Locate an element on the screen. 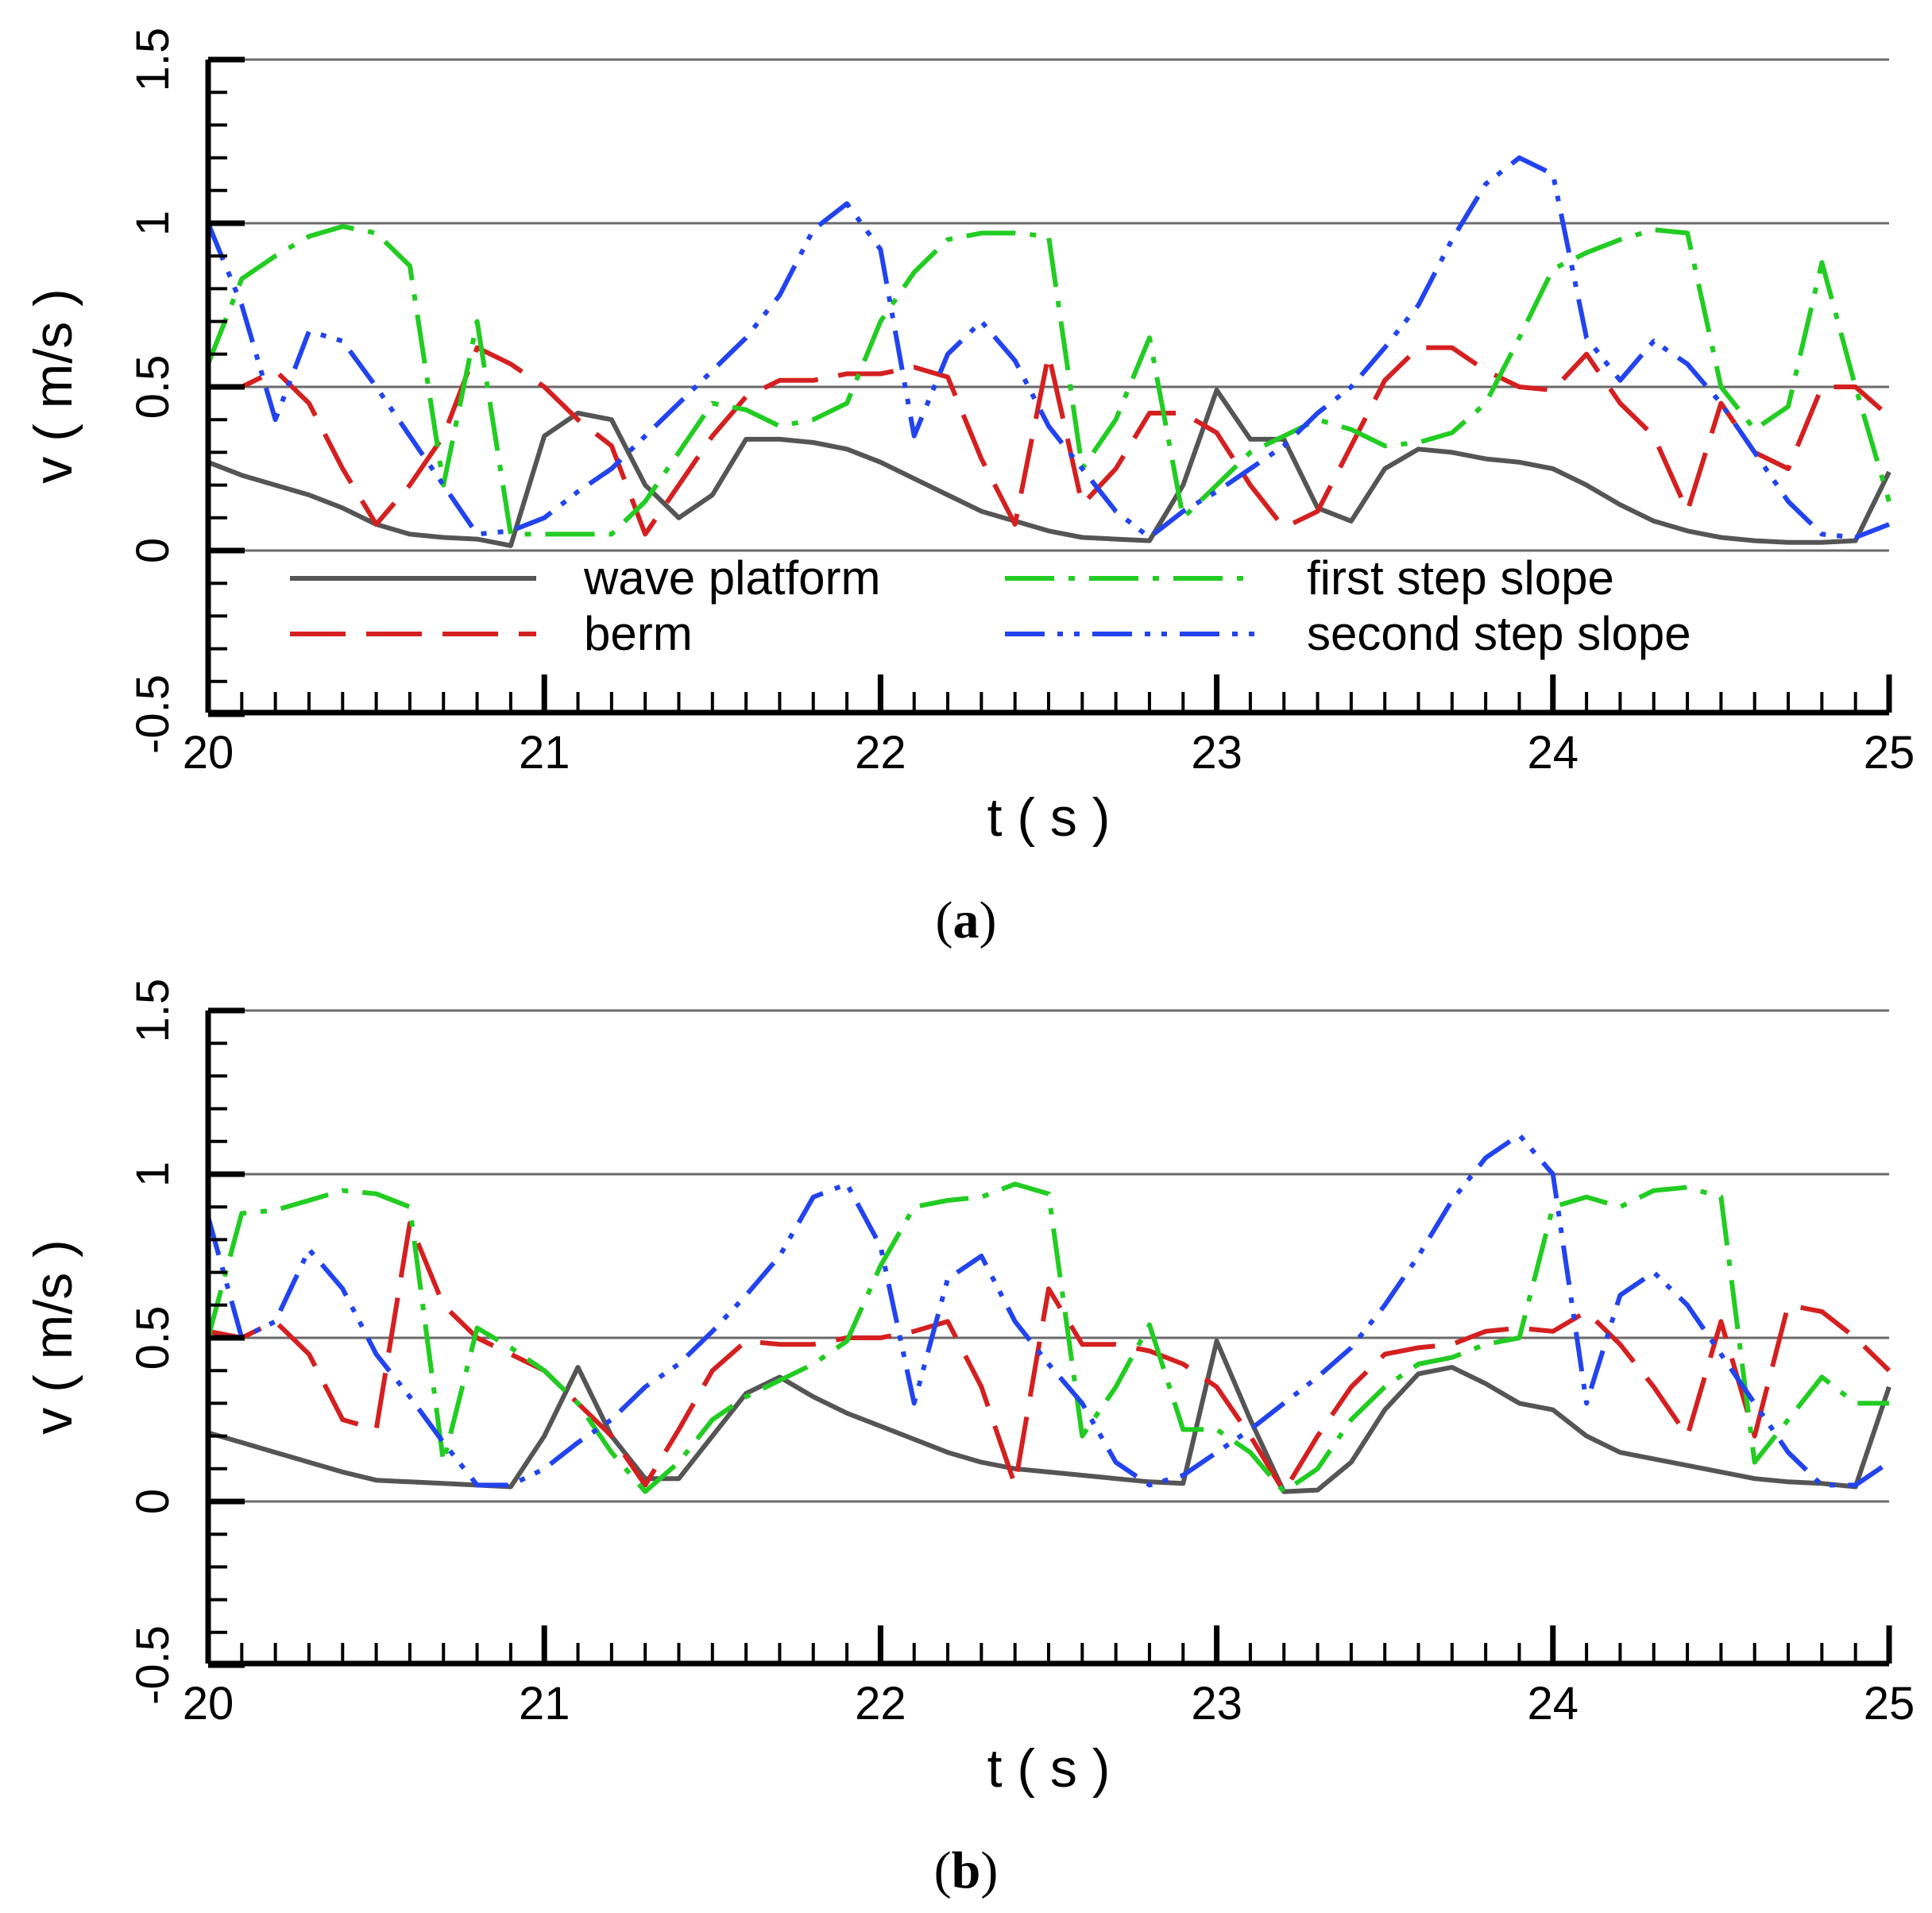 The image size is (1932, 1913). series-line-wave-platform is located at coordinates (1049, 468).